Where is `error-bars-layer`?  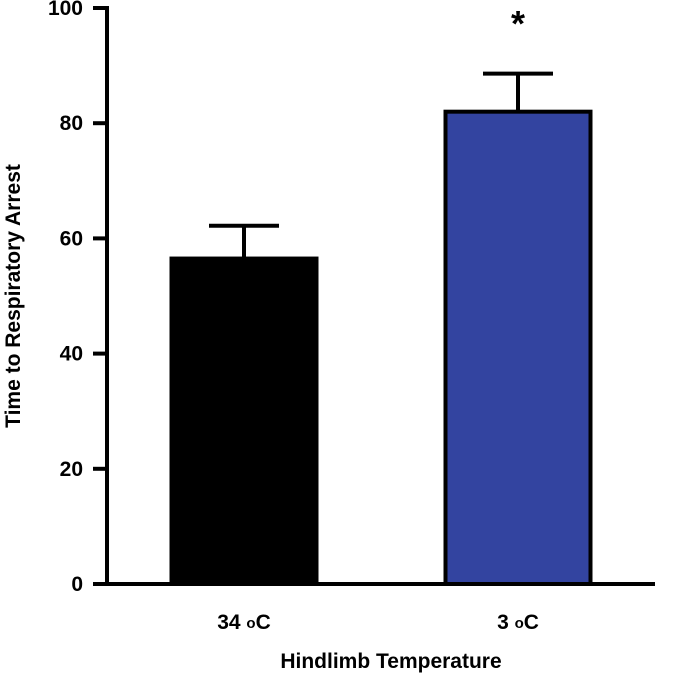 error-bars-layer is located at coordinates (381, 165).